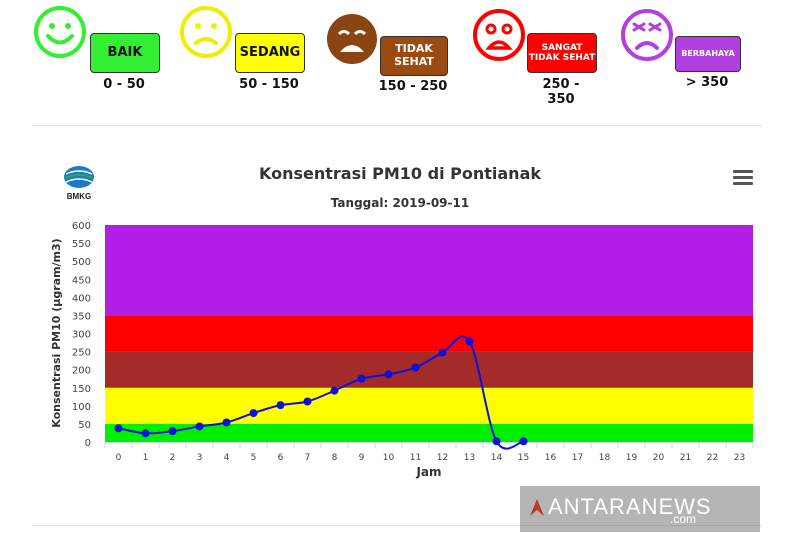  I want to click on angry-icon, so click(647, 35).